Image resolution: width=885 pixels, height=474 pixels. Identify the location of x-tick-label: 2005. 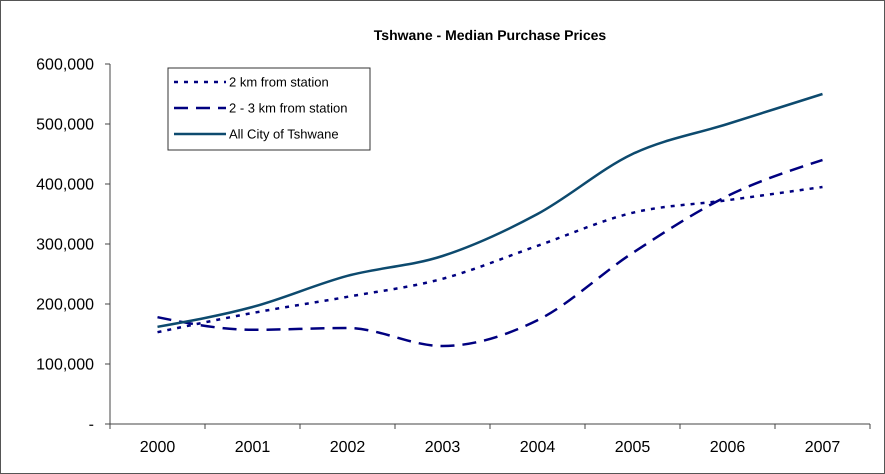
(632, 447).